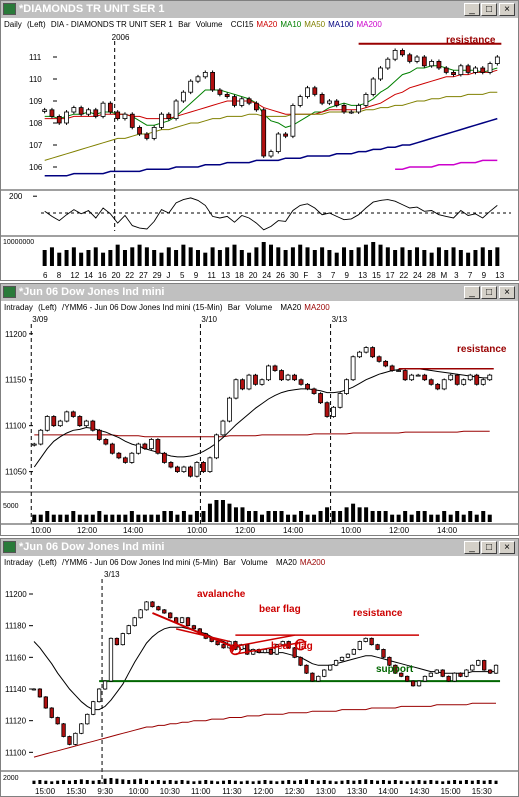  I want to click on y-tick-label: 11100, so click(16, 752).